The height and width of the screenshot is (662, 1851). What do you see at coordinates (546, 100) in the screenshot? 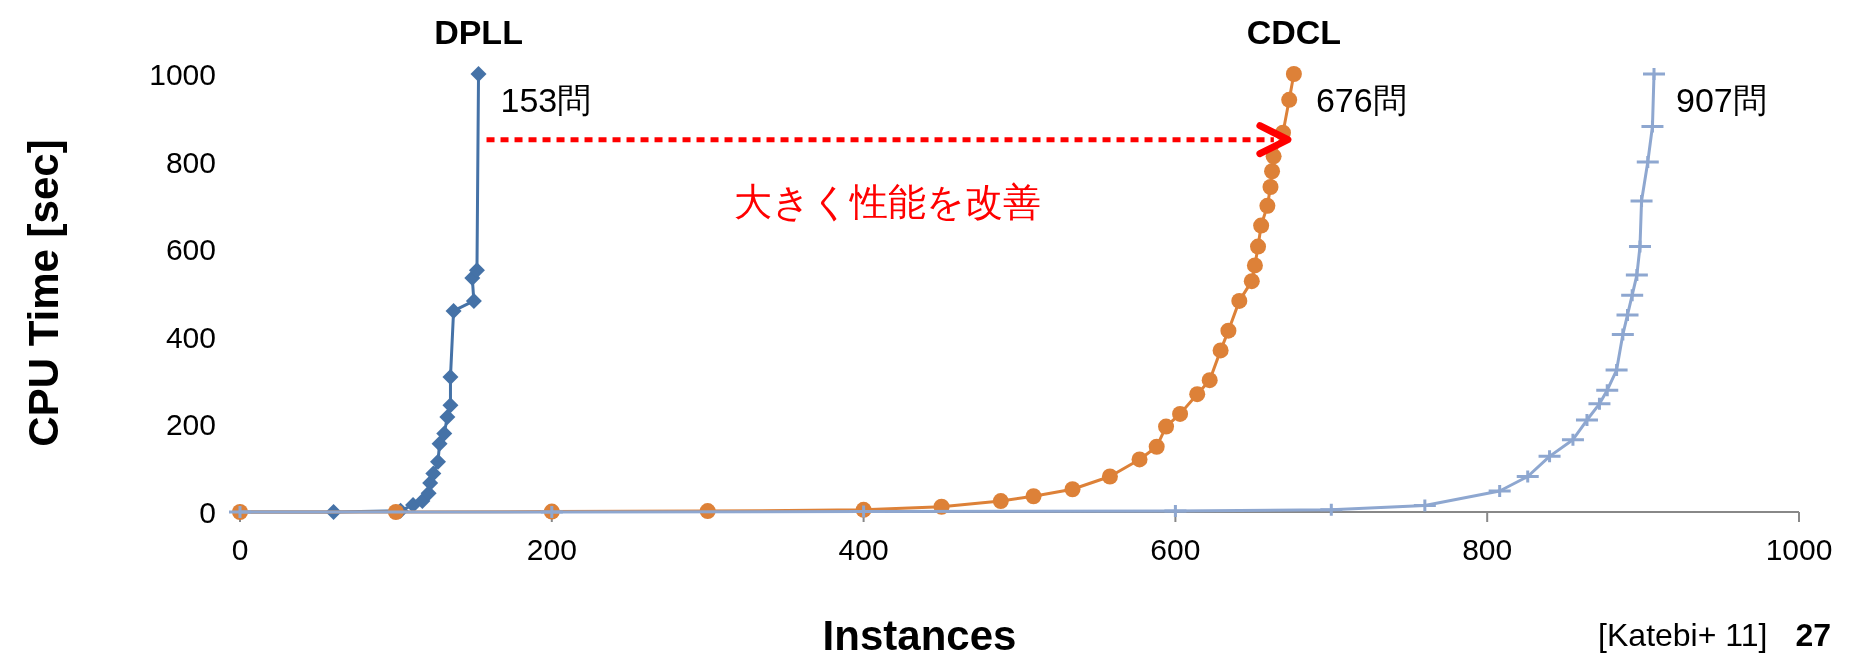
I see `annotation: 153問` at bounding box center [546, 100].